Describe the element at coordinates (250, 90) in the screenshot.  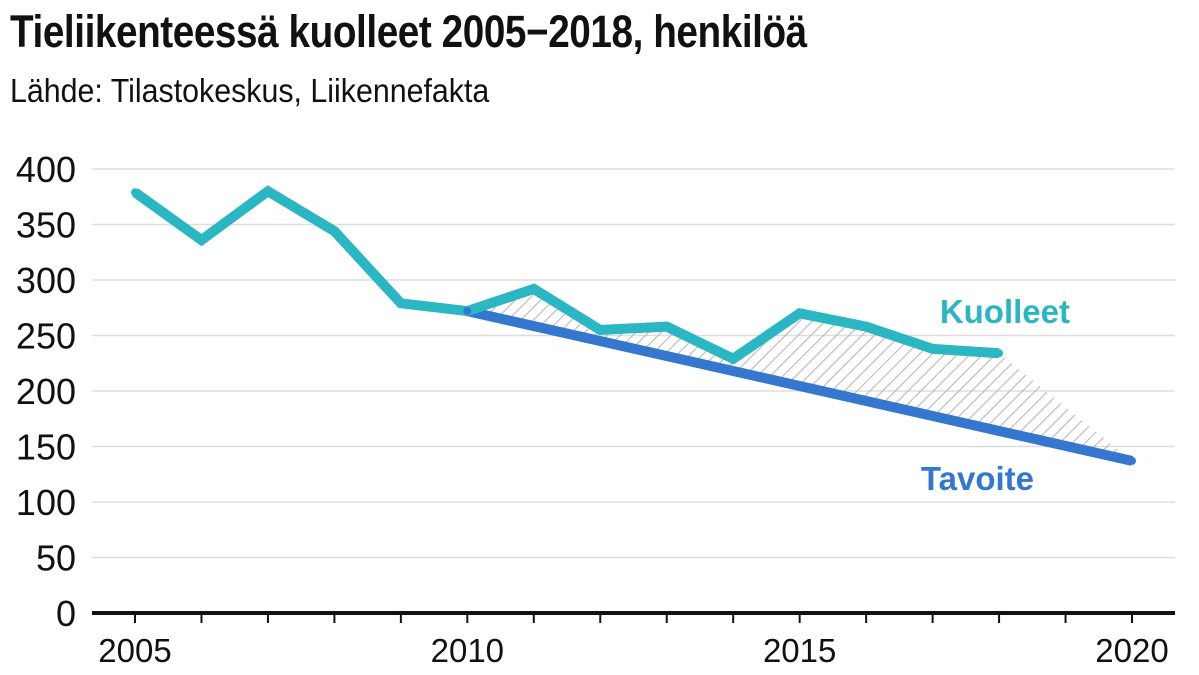
I see `chart-source: Lähde: Tilastokeskus, Liikennefakta` at that location.